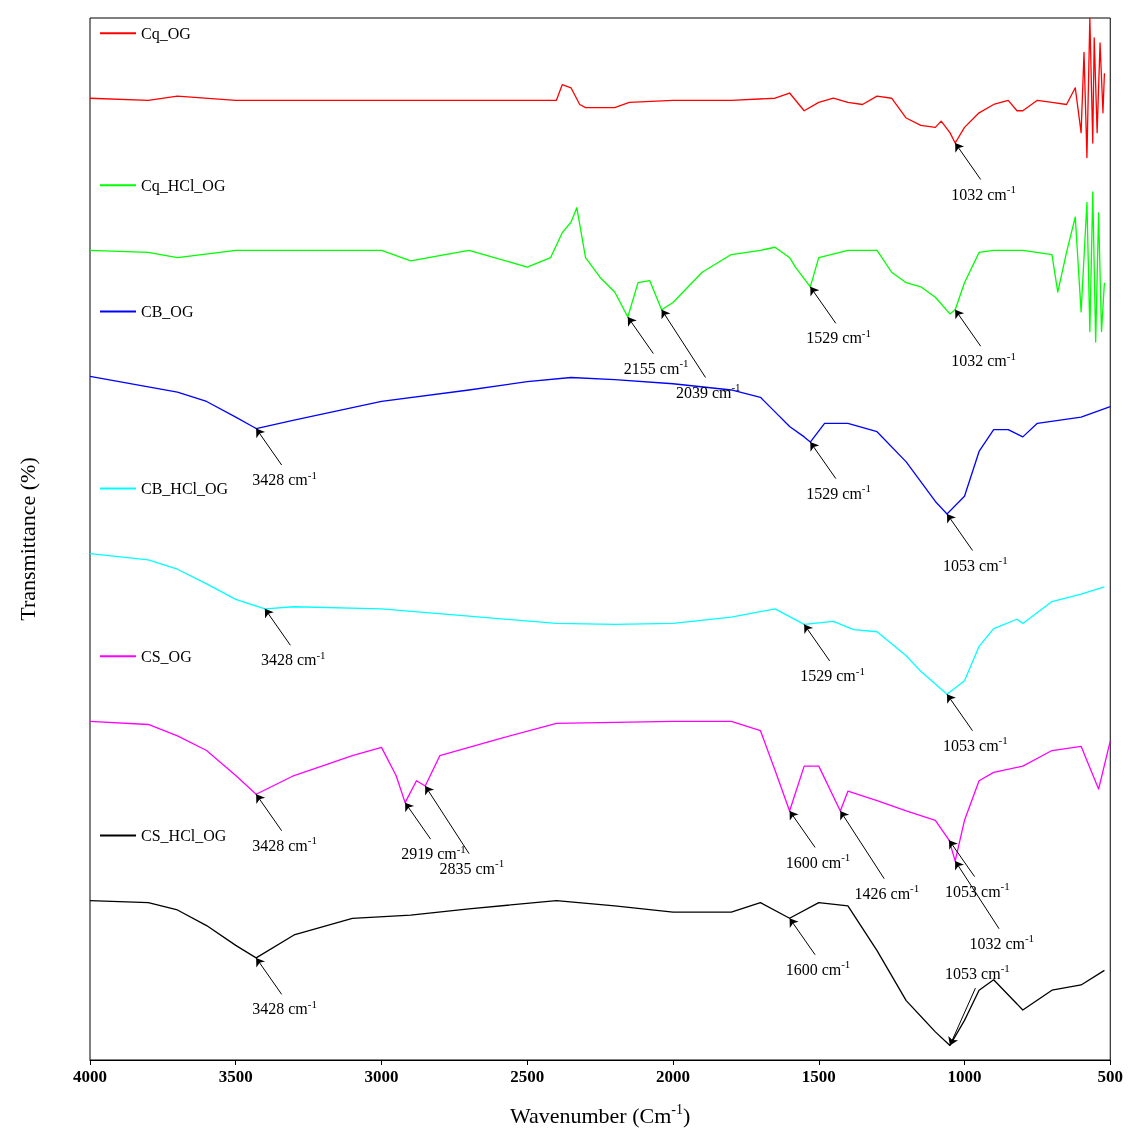 This screenshot has height=1140, width=1134. What do you see at coordinates (964, 1076) in the screenshot?
I see `x-tick-label: 1000` at bounding box center [964, 1076].